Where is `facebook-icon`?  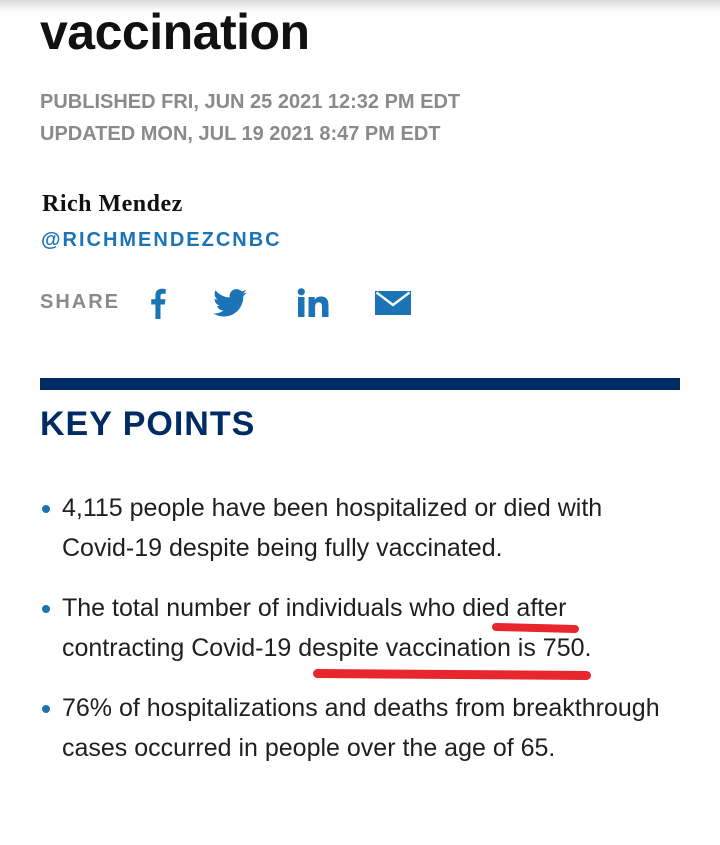 facebook-icon is located at coordinates (158, 303).